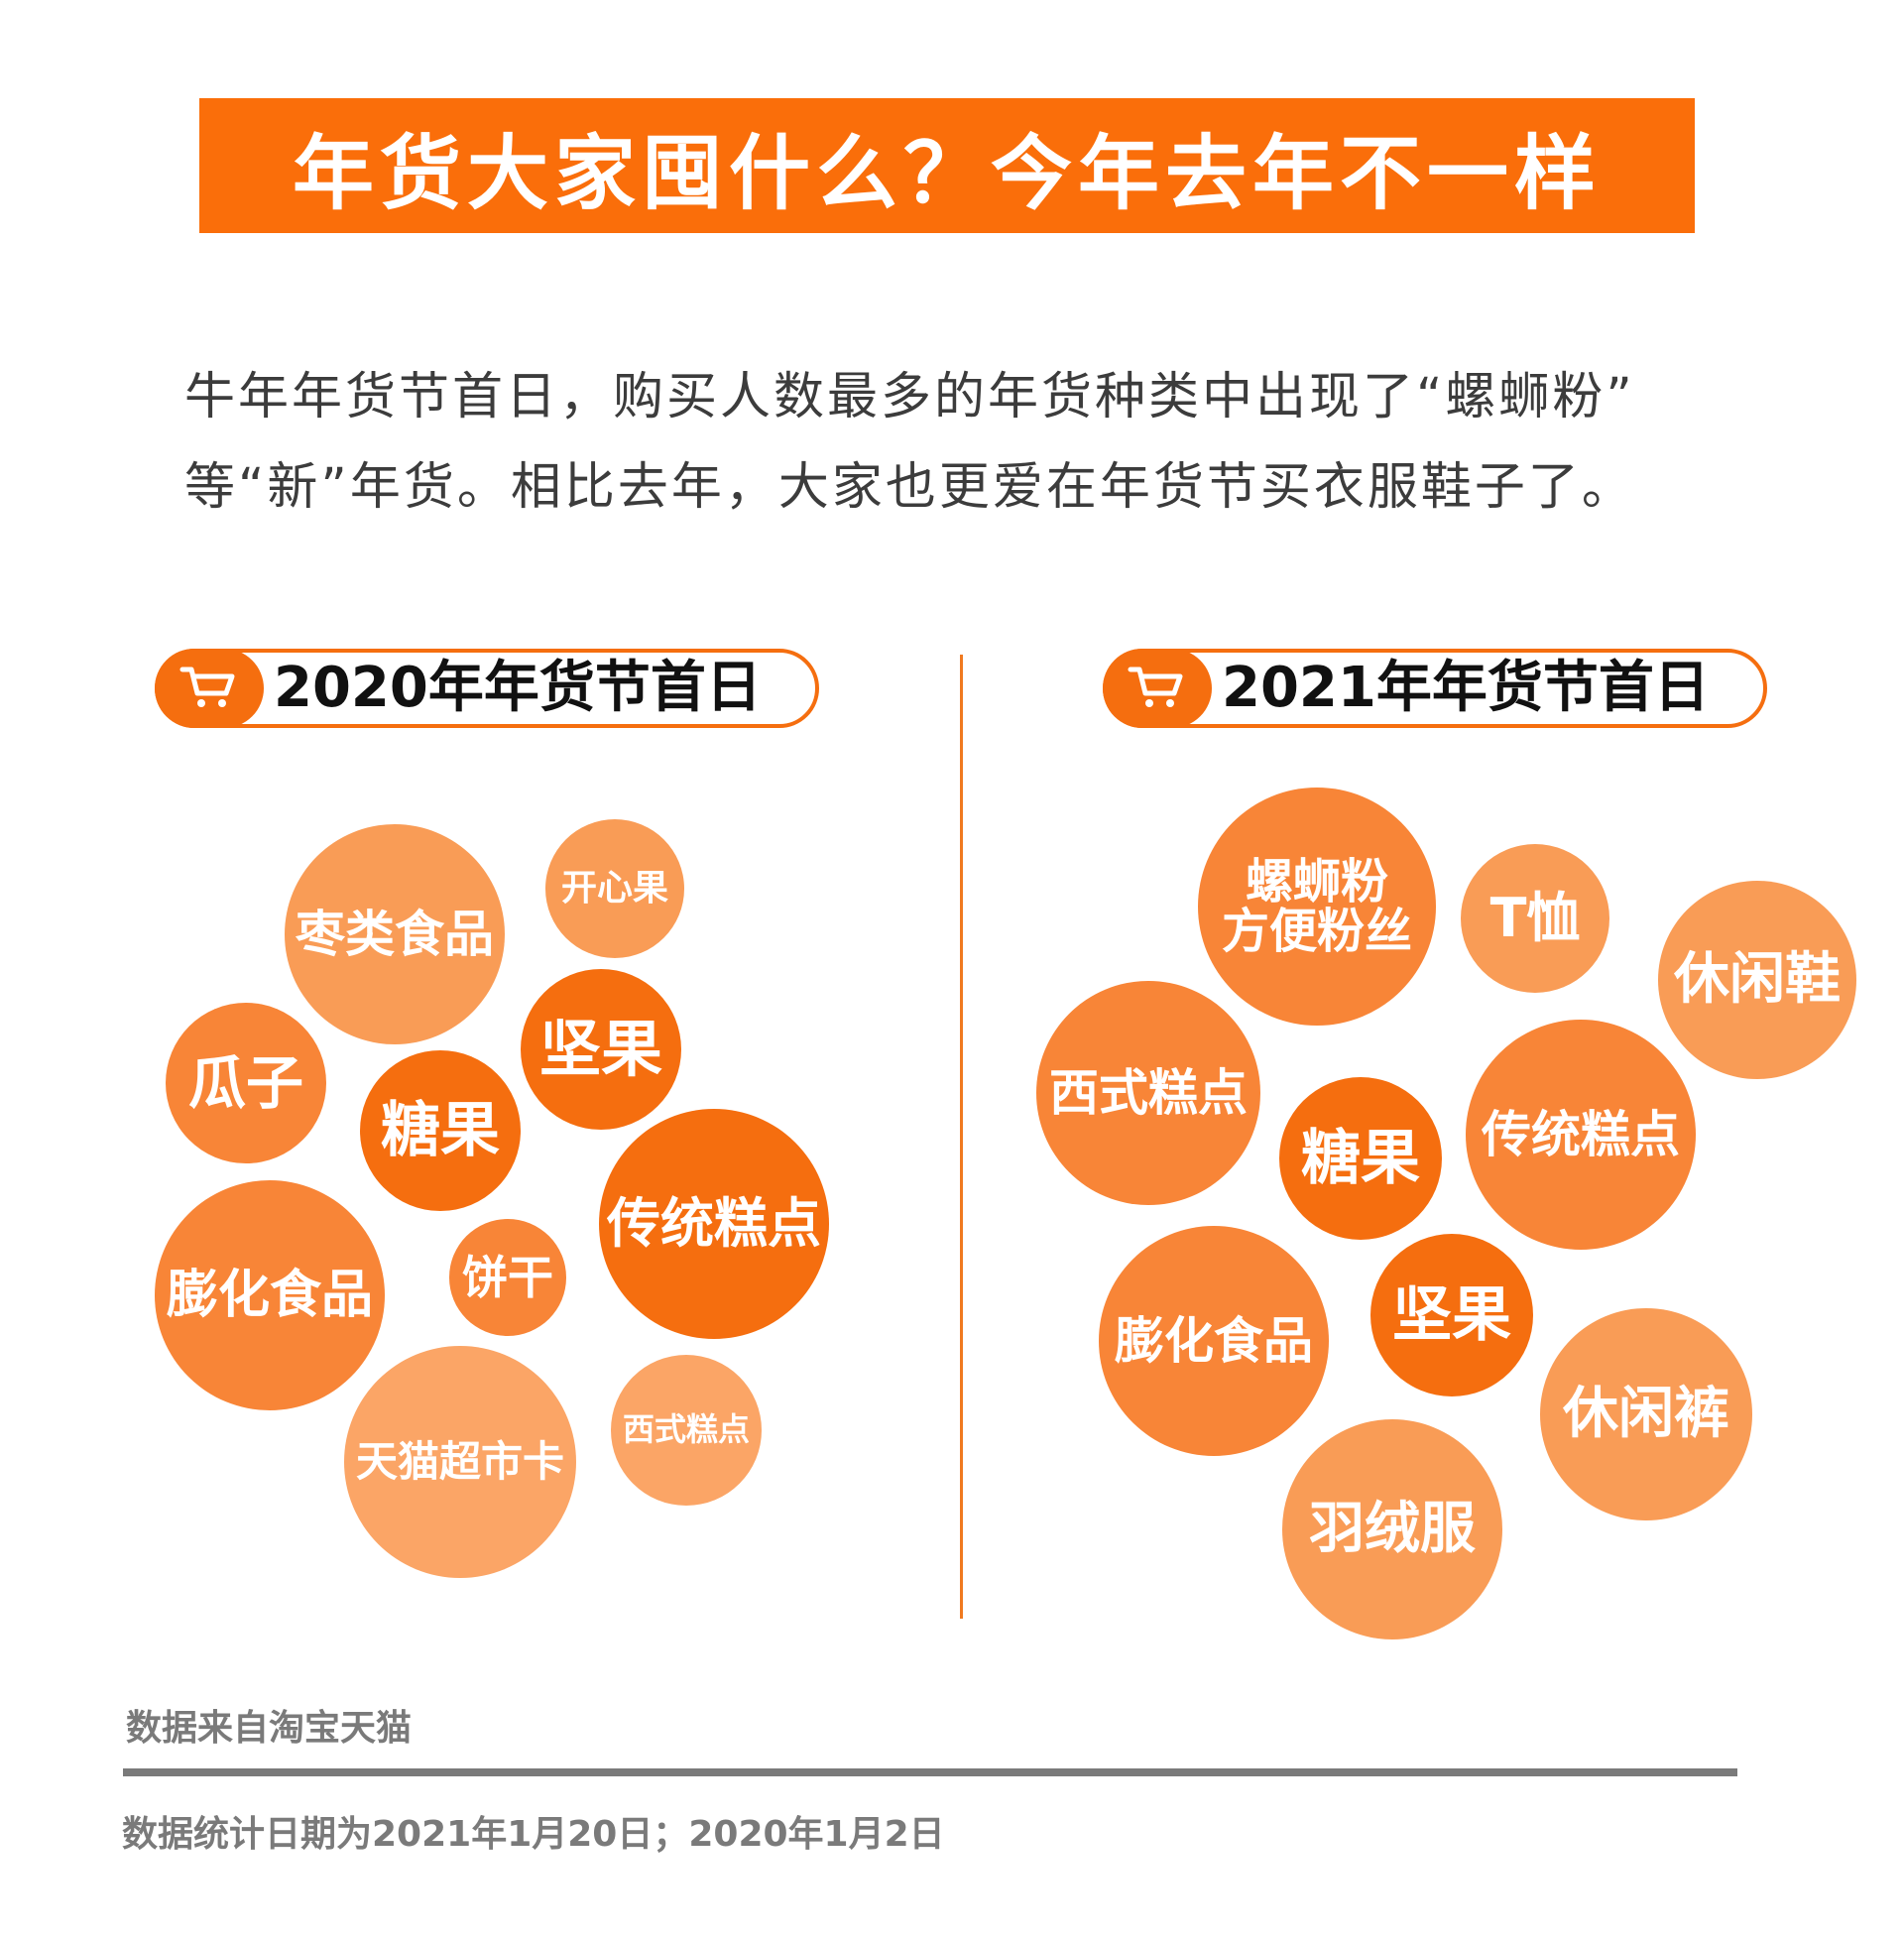  Describe the element at coordinates (1757, 980) in the screenshot. I see `bubble-2021-2: 休闲鞋` at that location.